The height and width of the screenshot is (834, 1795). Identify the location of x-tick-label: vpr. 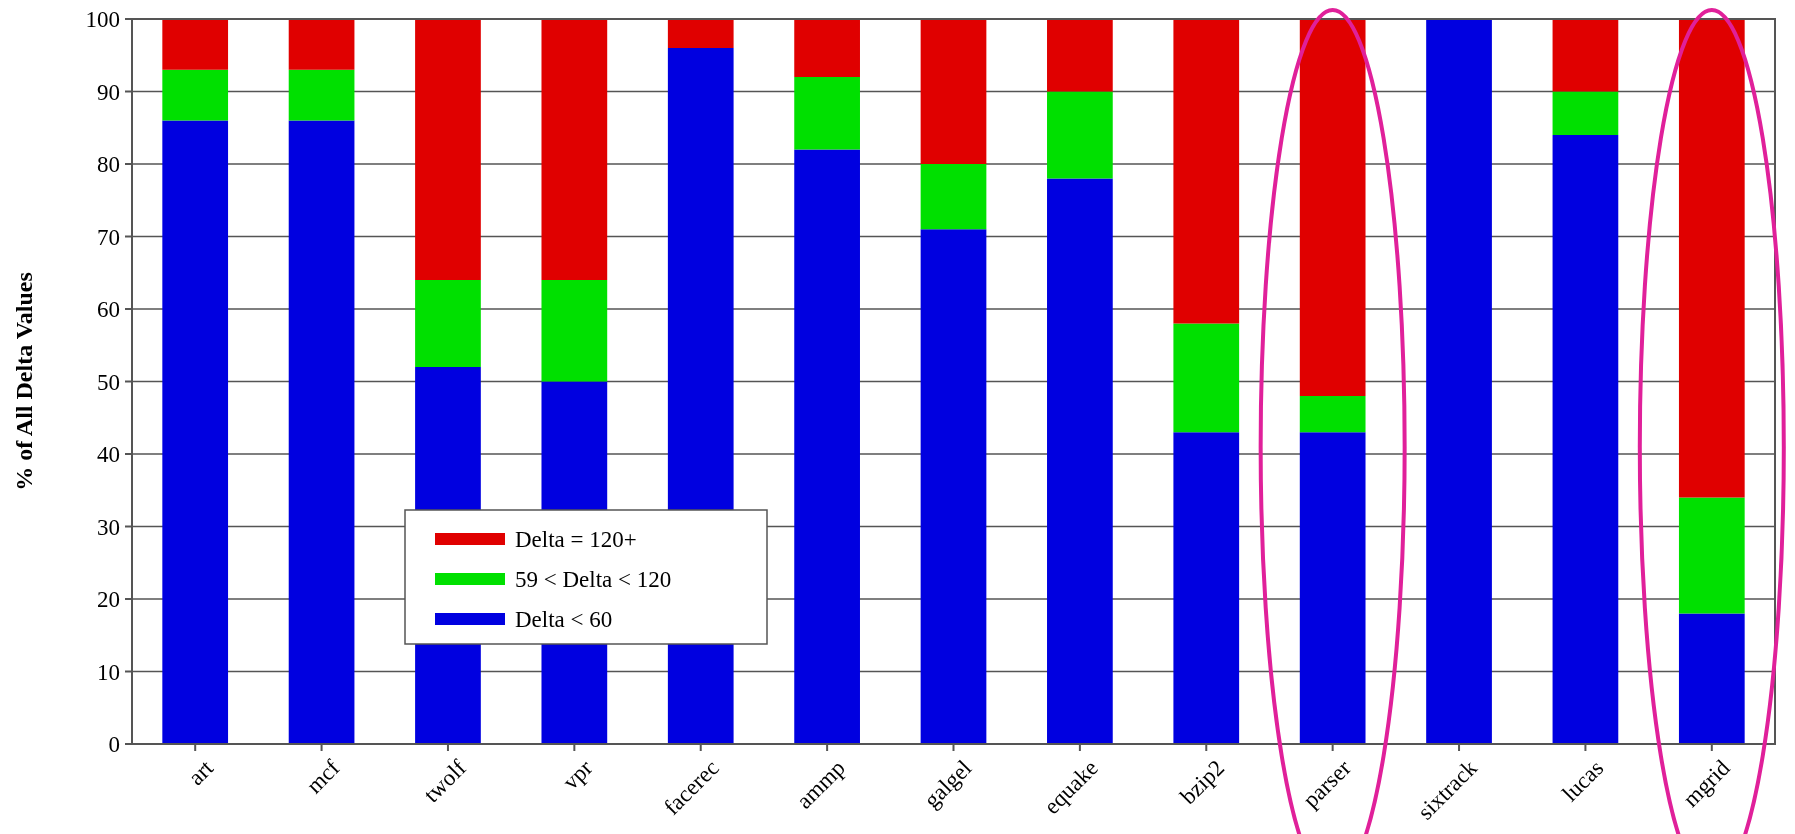
(577, 775).